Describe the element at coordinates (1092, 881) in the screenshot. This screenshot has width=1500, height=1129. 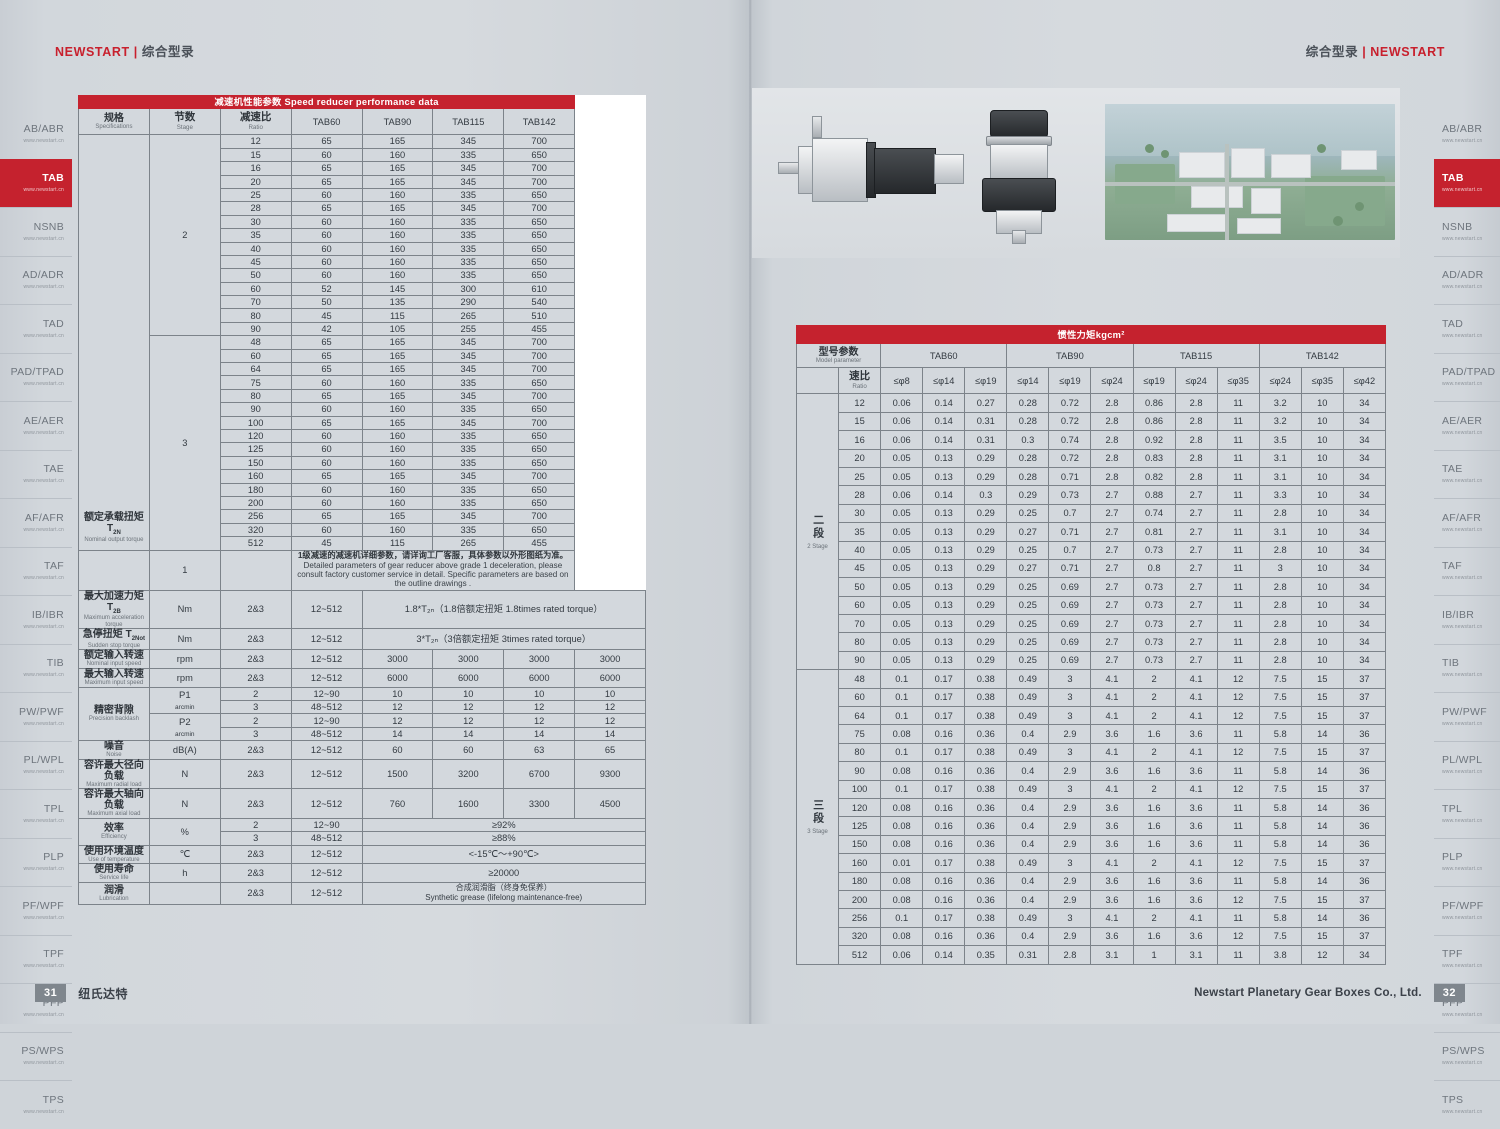
I see `inertia-row-stage3-180: 180 0.08 0.16 0.36 0.4 2.9 3.6 1.6 3.6 11 5.8 14 36` at that location.